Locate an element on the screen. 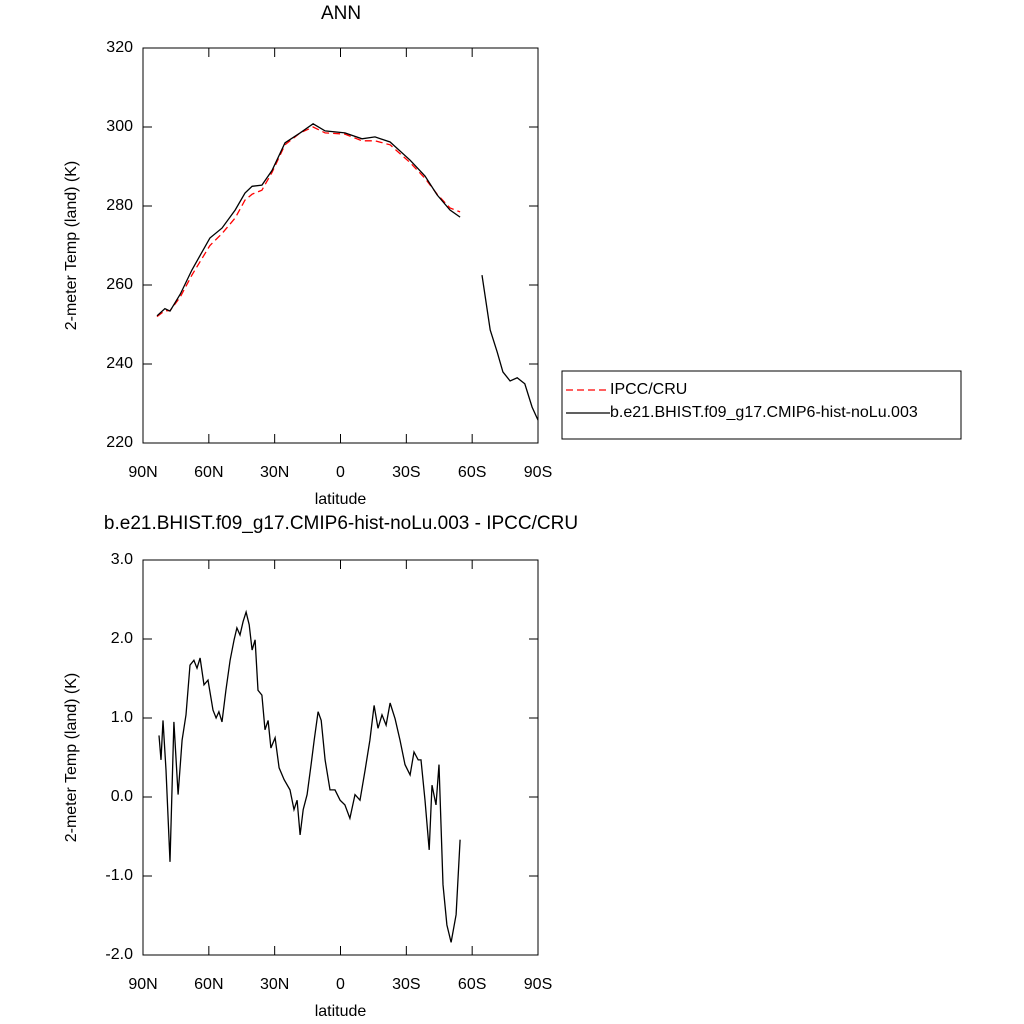 Image resolution: width=1024 pixels, height=1024 pixels. y-tick-label: 320 is located at coordinates (119, 47).